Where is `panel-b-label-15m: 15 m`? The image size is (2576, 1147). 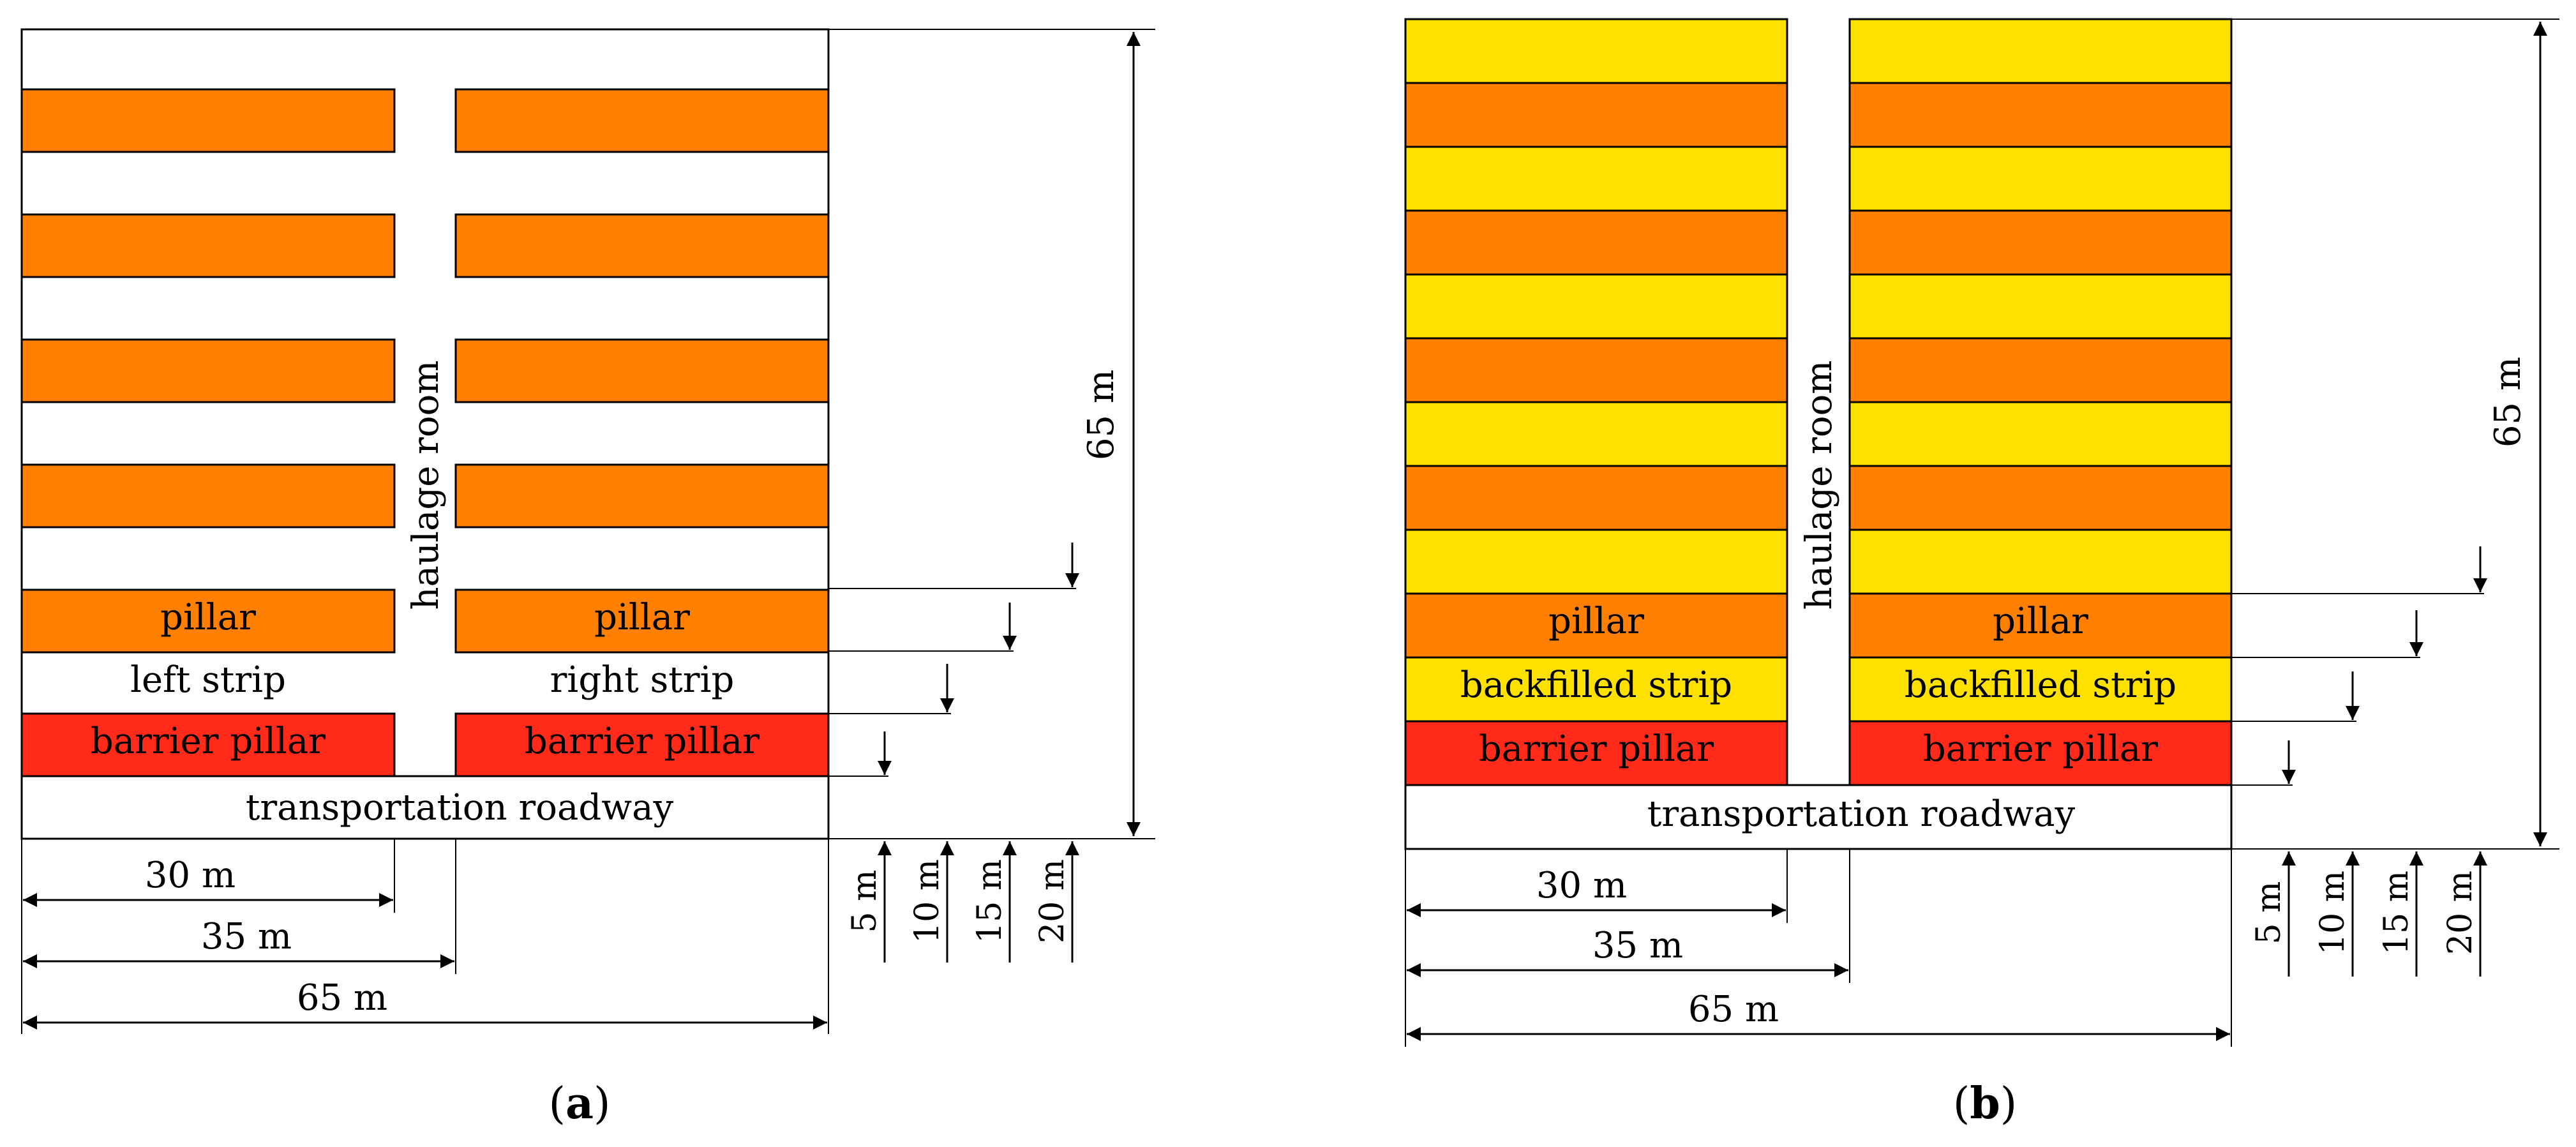
panel-b-label-15m: 15 m is located at coordinates (2397, 913).